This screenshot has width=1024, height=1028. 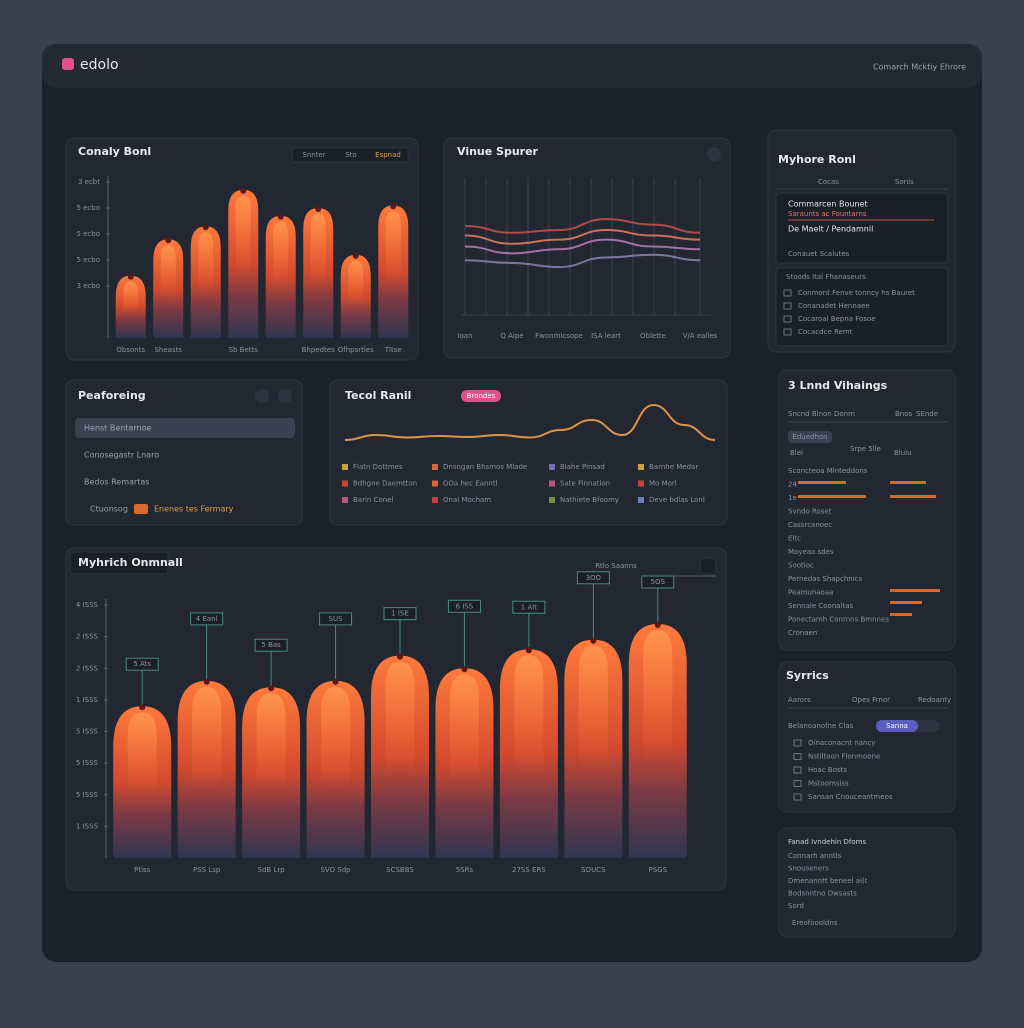 What do you see at coordinates (869, 548) in the screenshot?
I see `progress-bars` at bounding box center [869, 548].